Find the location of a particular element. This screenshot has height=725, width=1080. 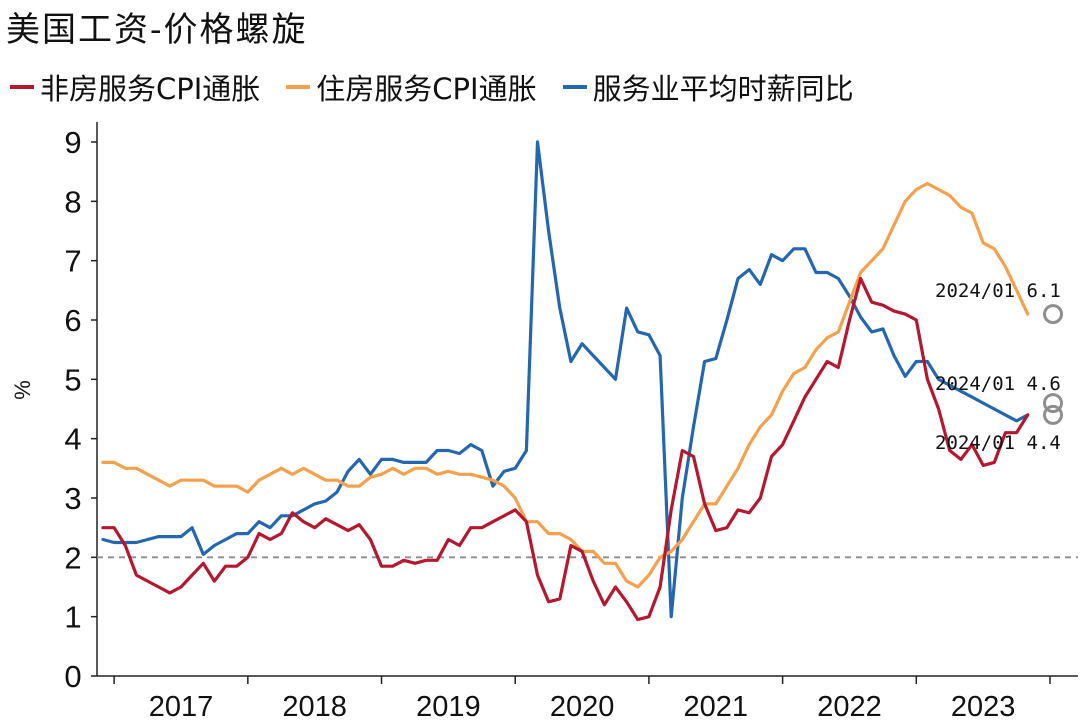

x-tick-label: 2020 is located at coordinates (582, 707).